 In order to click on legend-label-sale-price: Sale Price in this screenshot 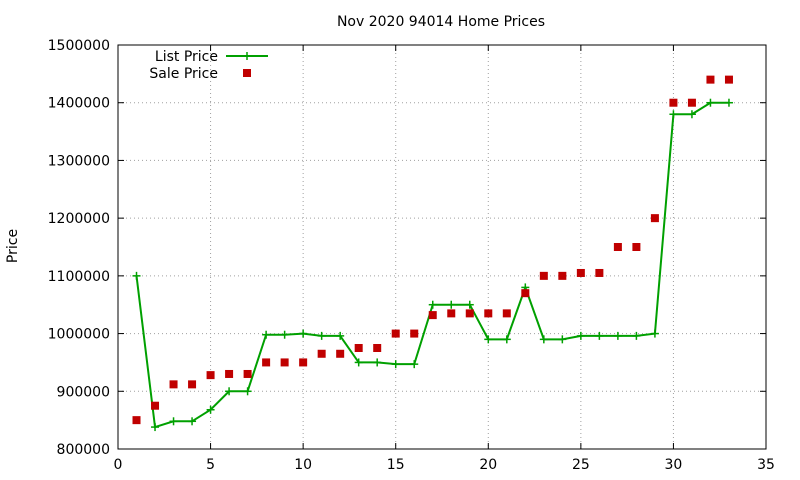, I will do `click(183, 74)`.